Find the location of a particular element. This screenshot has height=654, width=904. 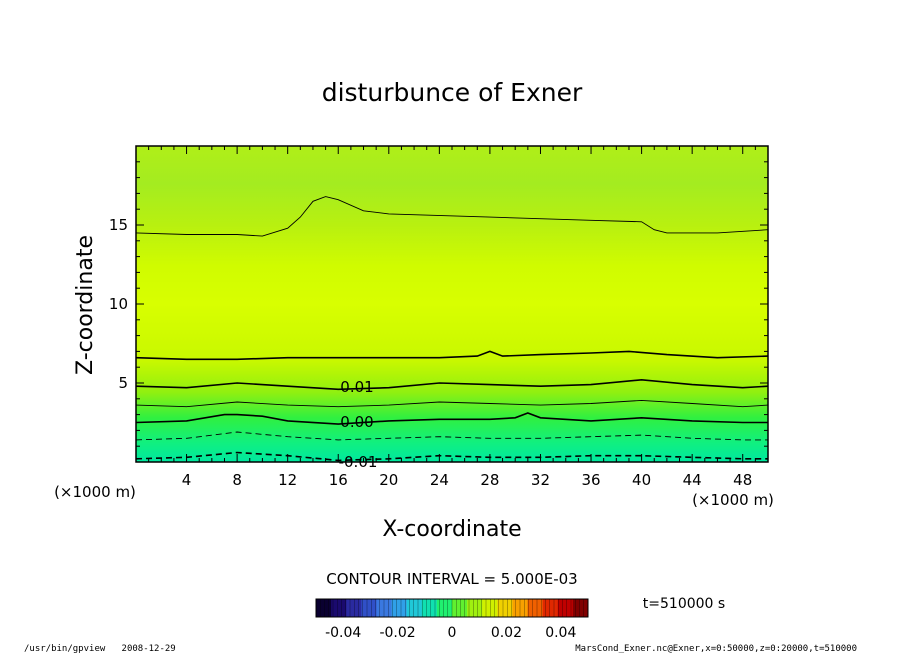

x-unit-left: (×1000 m) is located at coordinates (95, 492).